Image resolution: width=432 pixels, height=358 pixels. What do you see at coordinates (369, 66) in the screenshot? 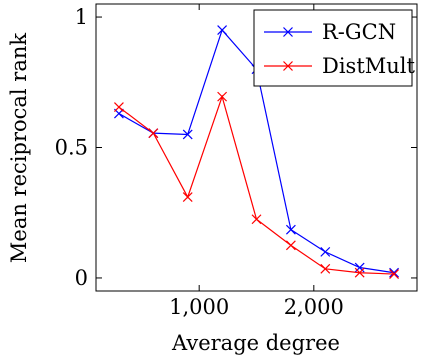
I see `legend-label-distmult: DistMult` at bounding box center [369, 66].